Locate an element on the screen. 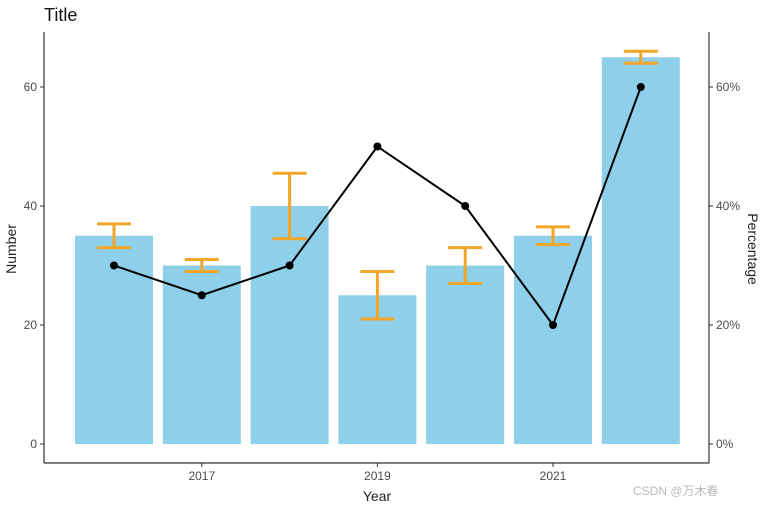 This screenshot has width=763, height=508. y2-tick-label: 0% is located at coordinates (725, 444).